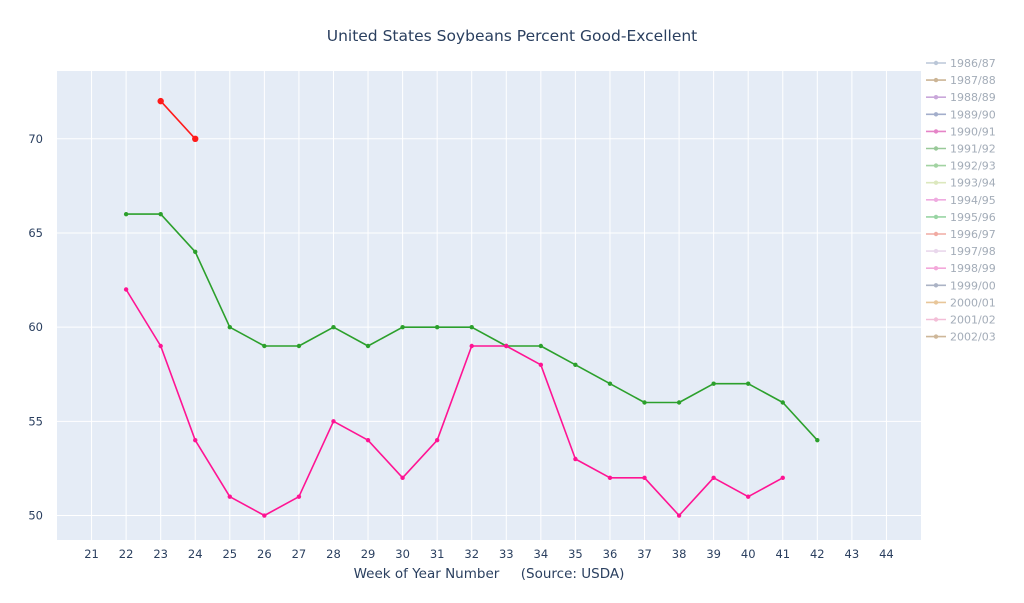  What do you see at coordinates (35, 421) in the screenshot?
I see `y-tick-label: 55` at bounding box center [35, 421].